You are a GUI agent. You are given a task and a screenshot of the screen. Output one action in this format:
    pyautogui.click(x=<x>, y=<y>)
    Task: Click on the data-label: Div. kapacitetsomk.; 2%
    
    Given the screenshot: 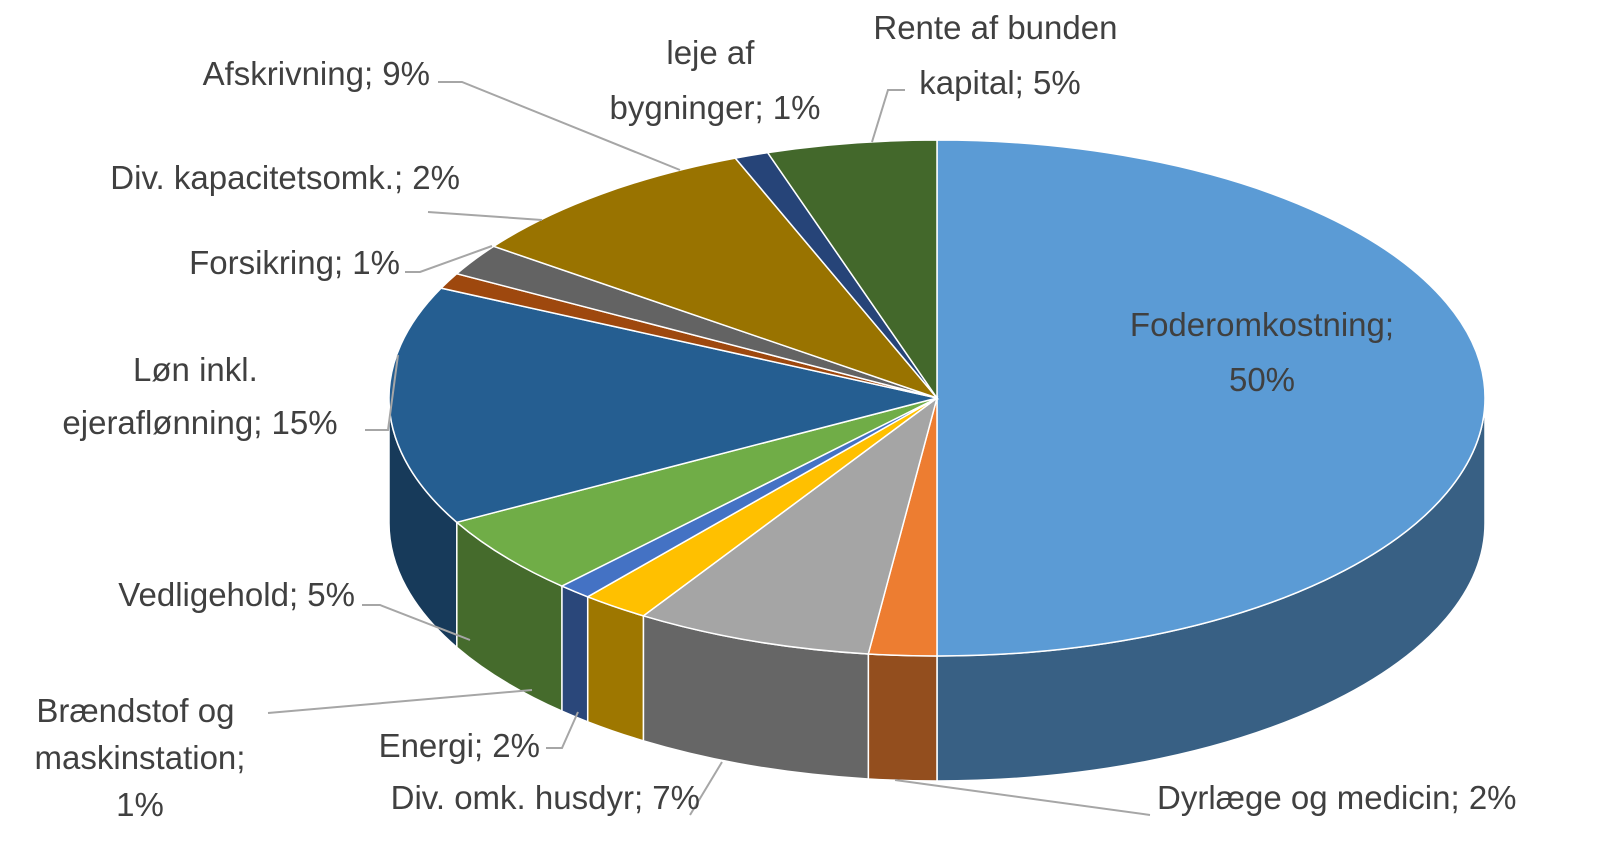 What is the action you would take?
    pyautogui.click(x=285, y=177)
    